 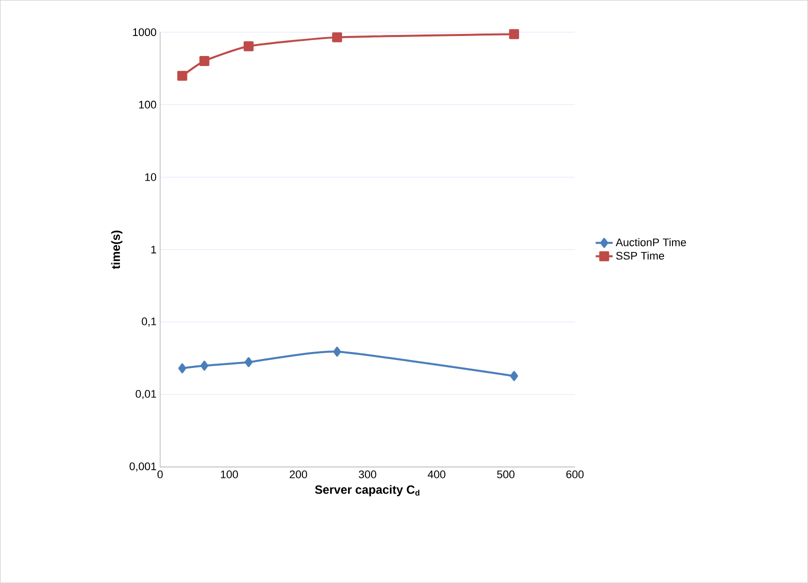 I want to click on x-tick-label: 0, so click(x=160, y=474).